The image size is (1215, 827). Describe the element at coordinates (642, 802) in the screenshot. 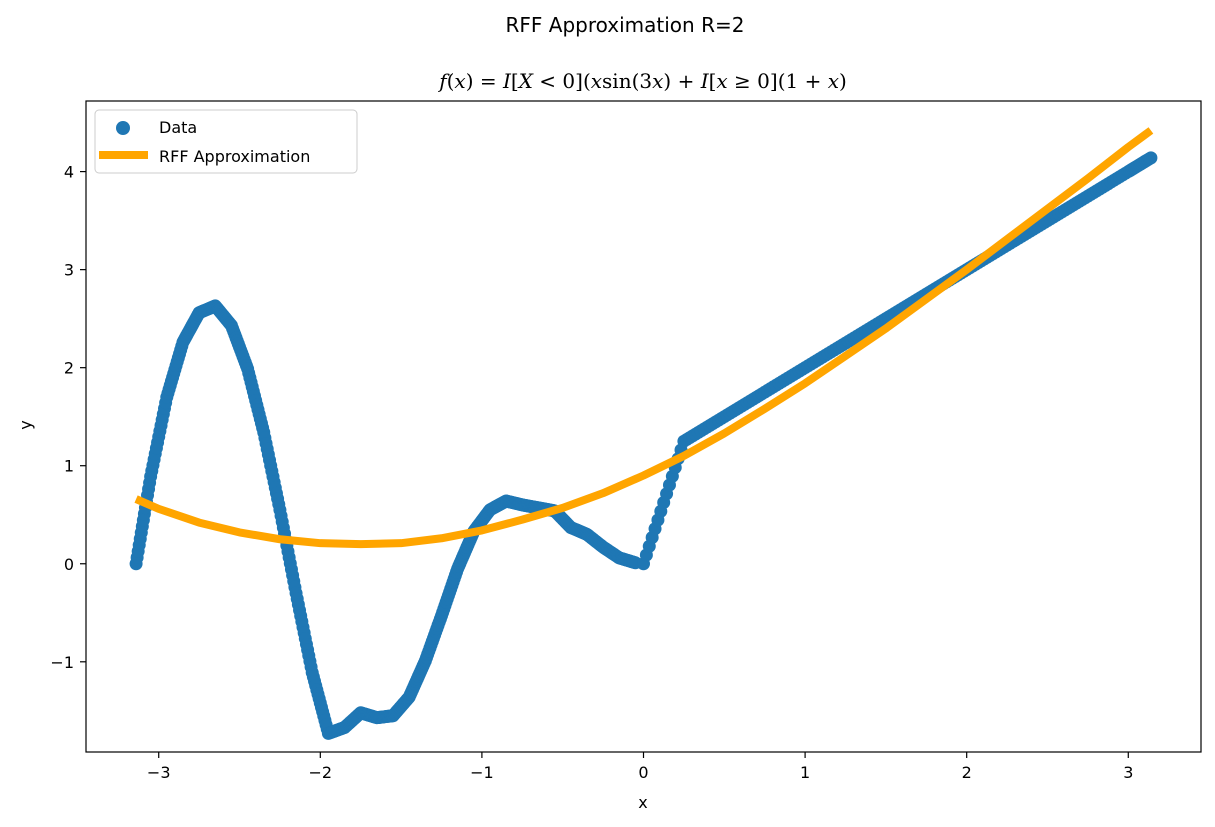

I see `x-axis-label: x` at that location.